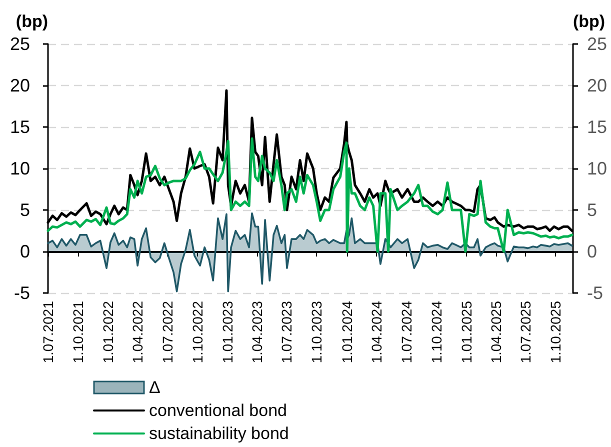 This screenshot has height=447, width=611. What do you see at coordinates (218, 410) in the screenshot?
I see `legend-label: conventional bond` at bounding box center [218, 410].